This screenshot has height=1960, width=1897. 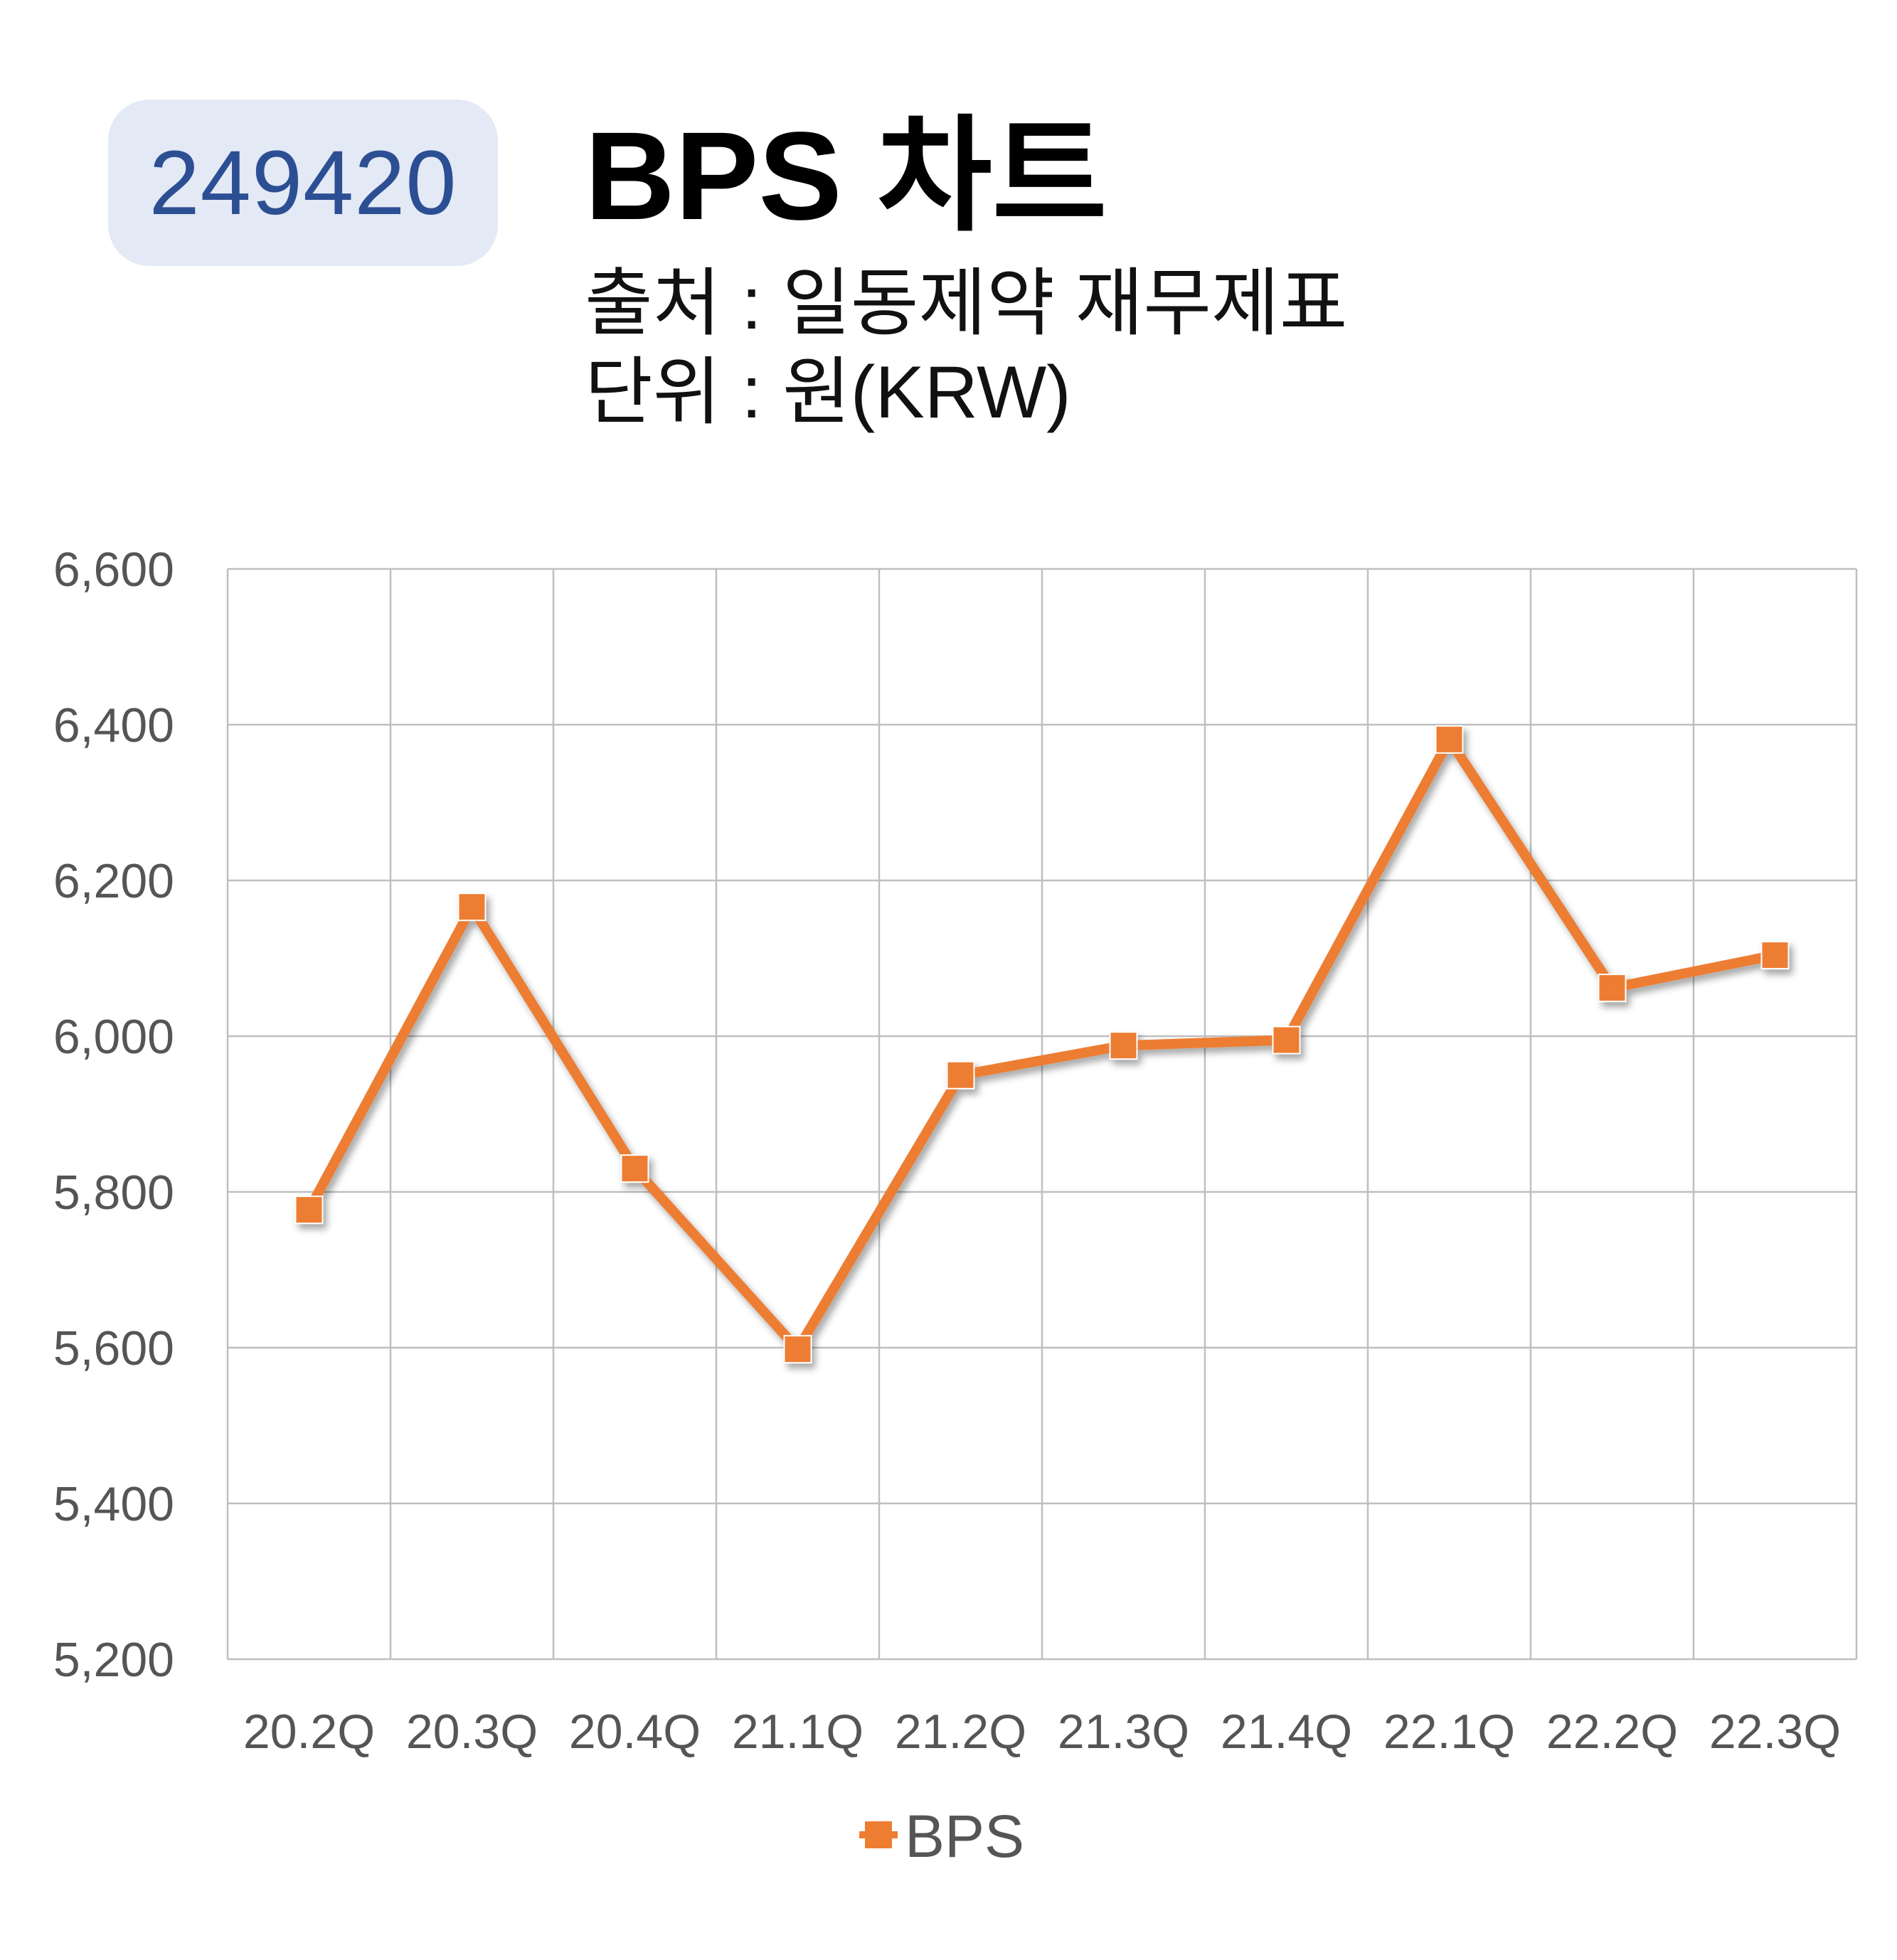 I want to click on legend: BPS, so click(x=941, y=1836).